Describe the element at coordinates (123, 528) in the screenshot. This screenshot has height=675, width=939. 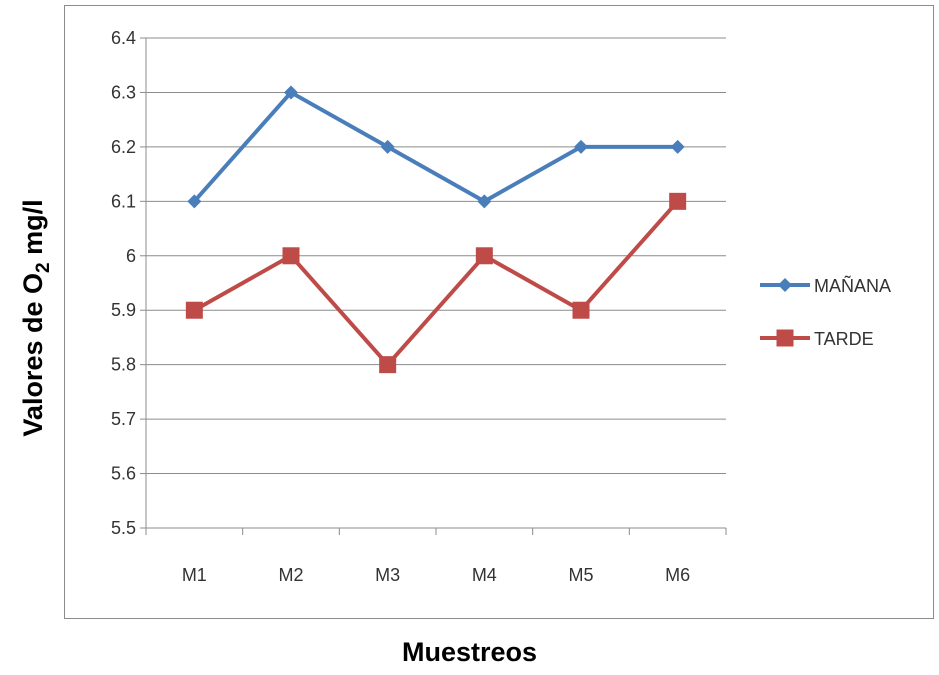
I see `y-tick-label: 5.5` at that location.